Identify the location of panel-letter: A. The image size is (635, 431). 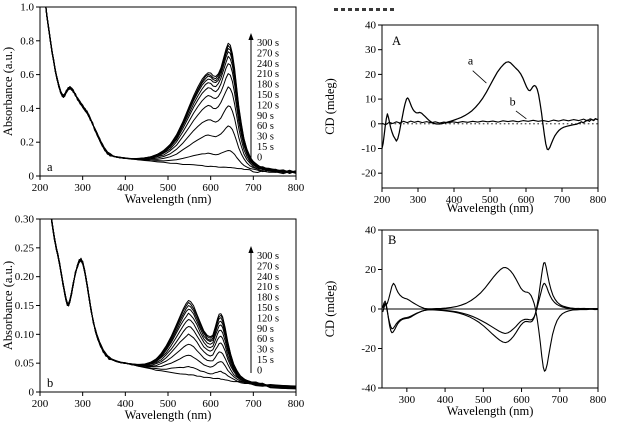
(396, 41).